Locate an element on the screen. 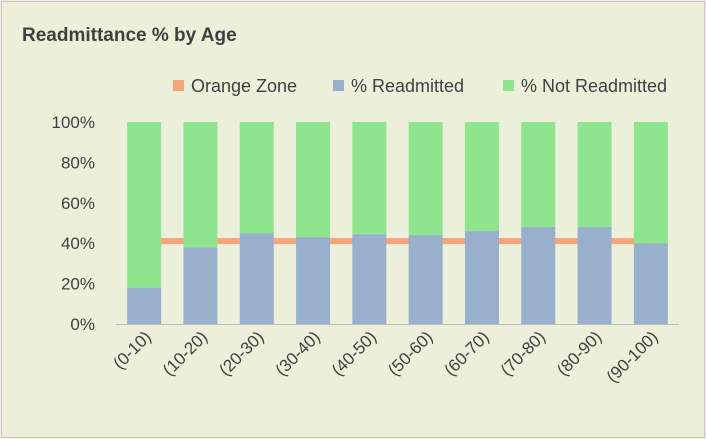 The image size is (706, 439). x-tick-label: (0-10) is located at coordinates (132, 350).